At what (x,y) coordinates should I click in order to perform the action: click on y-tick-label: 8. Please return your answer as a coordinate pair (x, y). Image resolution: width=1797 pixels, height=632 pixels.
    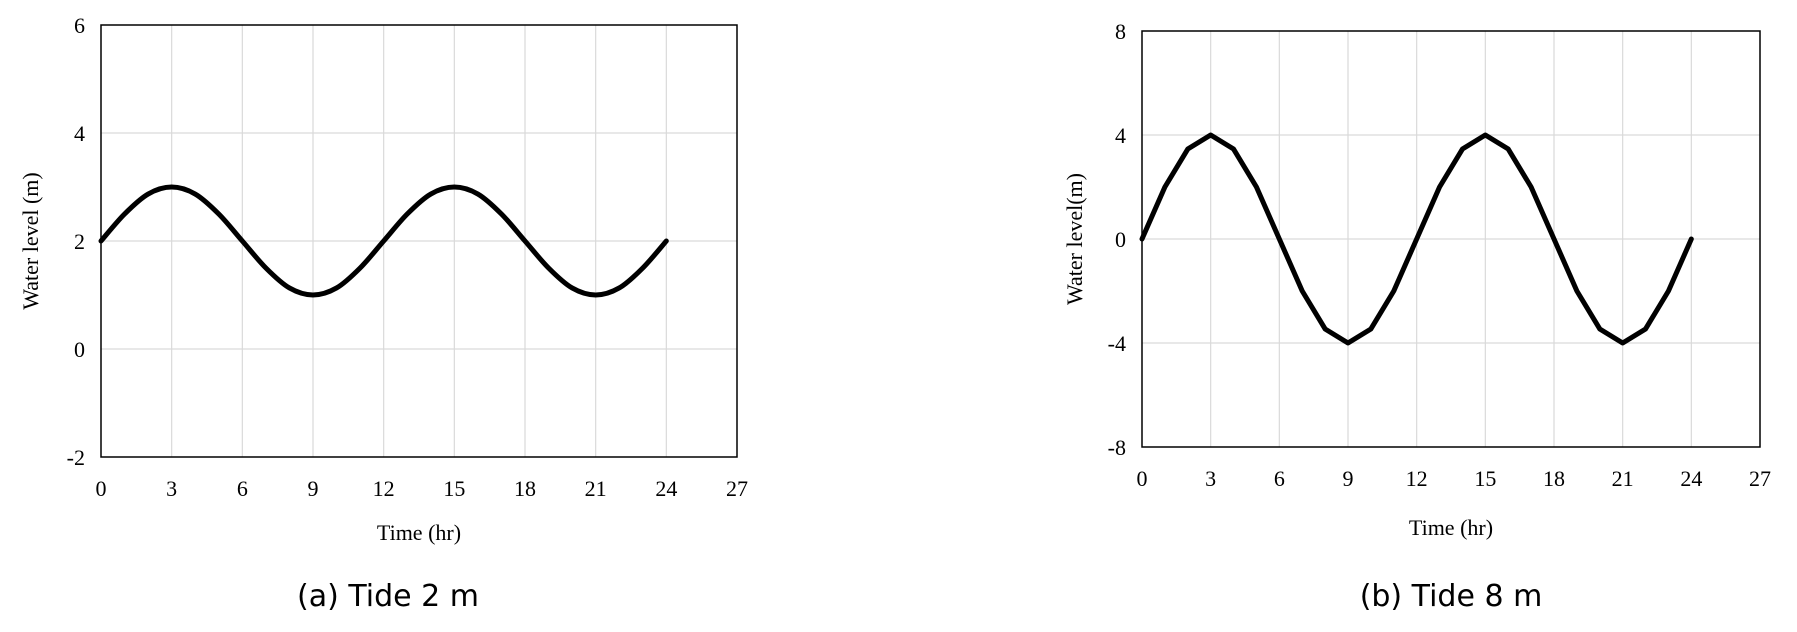
    Looking at the image, I should click on (1120, 31).